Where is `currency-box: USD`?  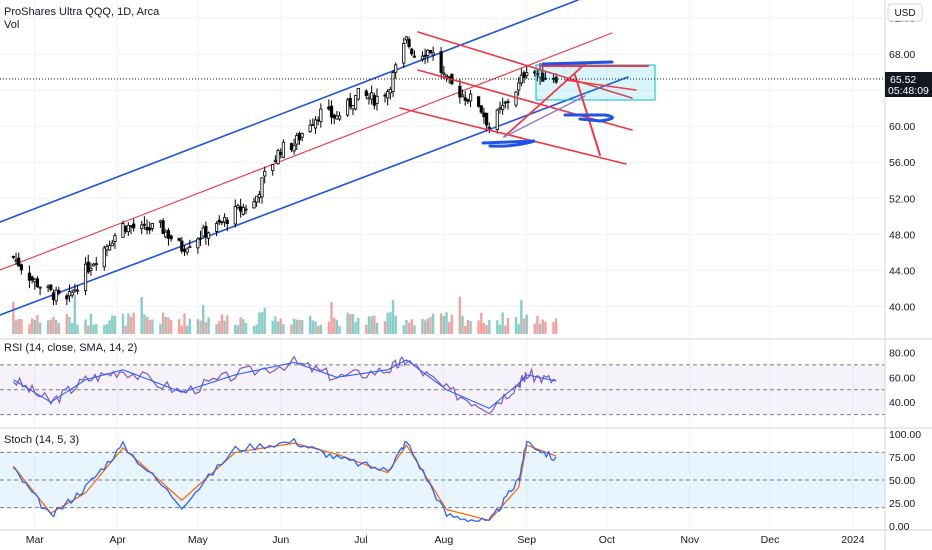 currency-box: USD is located at coordinates (905, 12).